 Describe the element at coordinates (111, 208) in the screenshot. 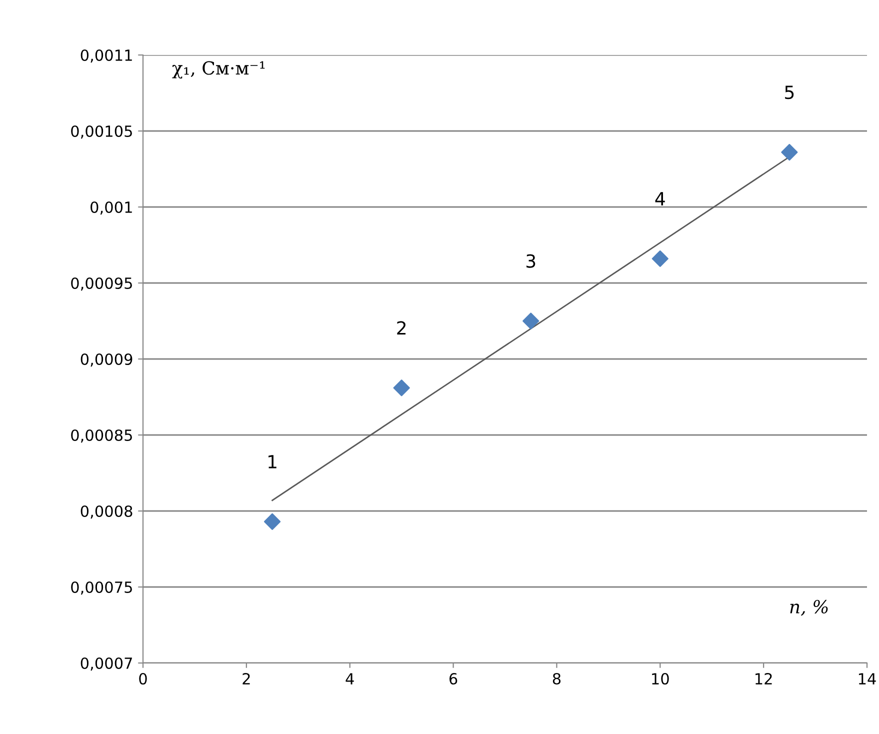

I see `y-tick-label: 0,001` at that location.